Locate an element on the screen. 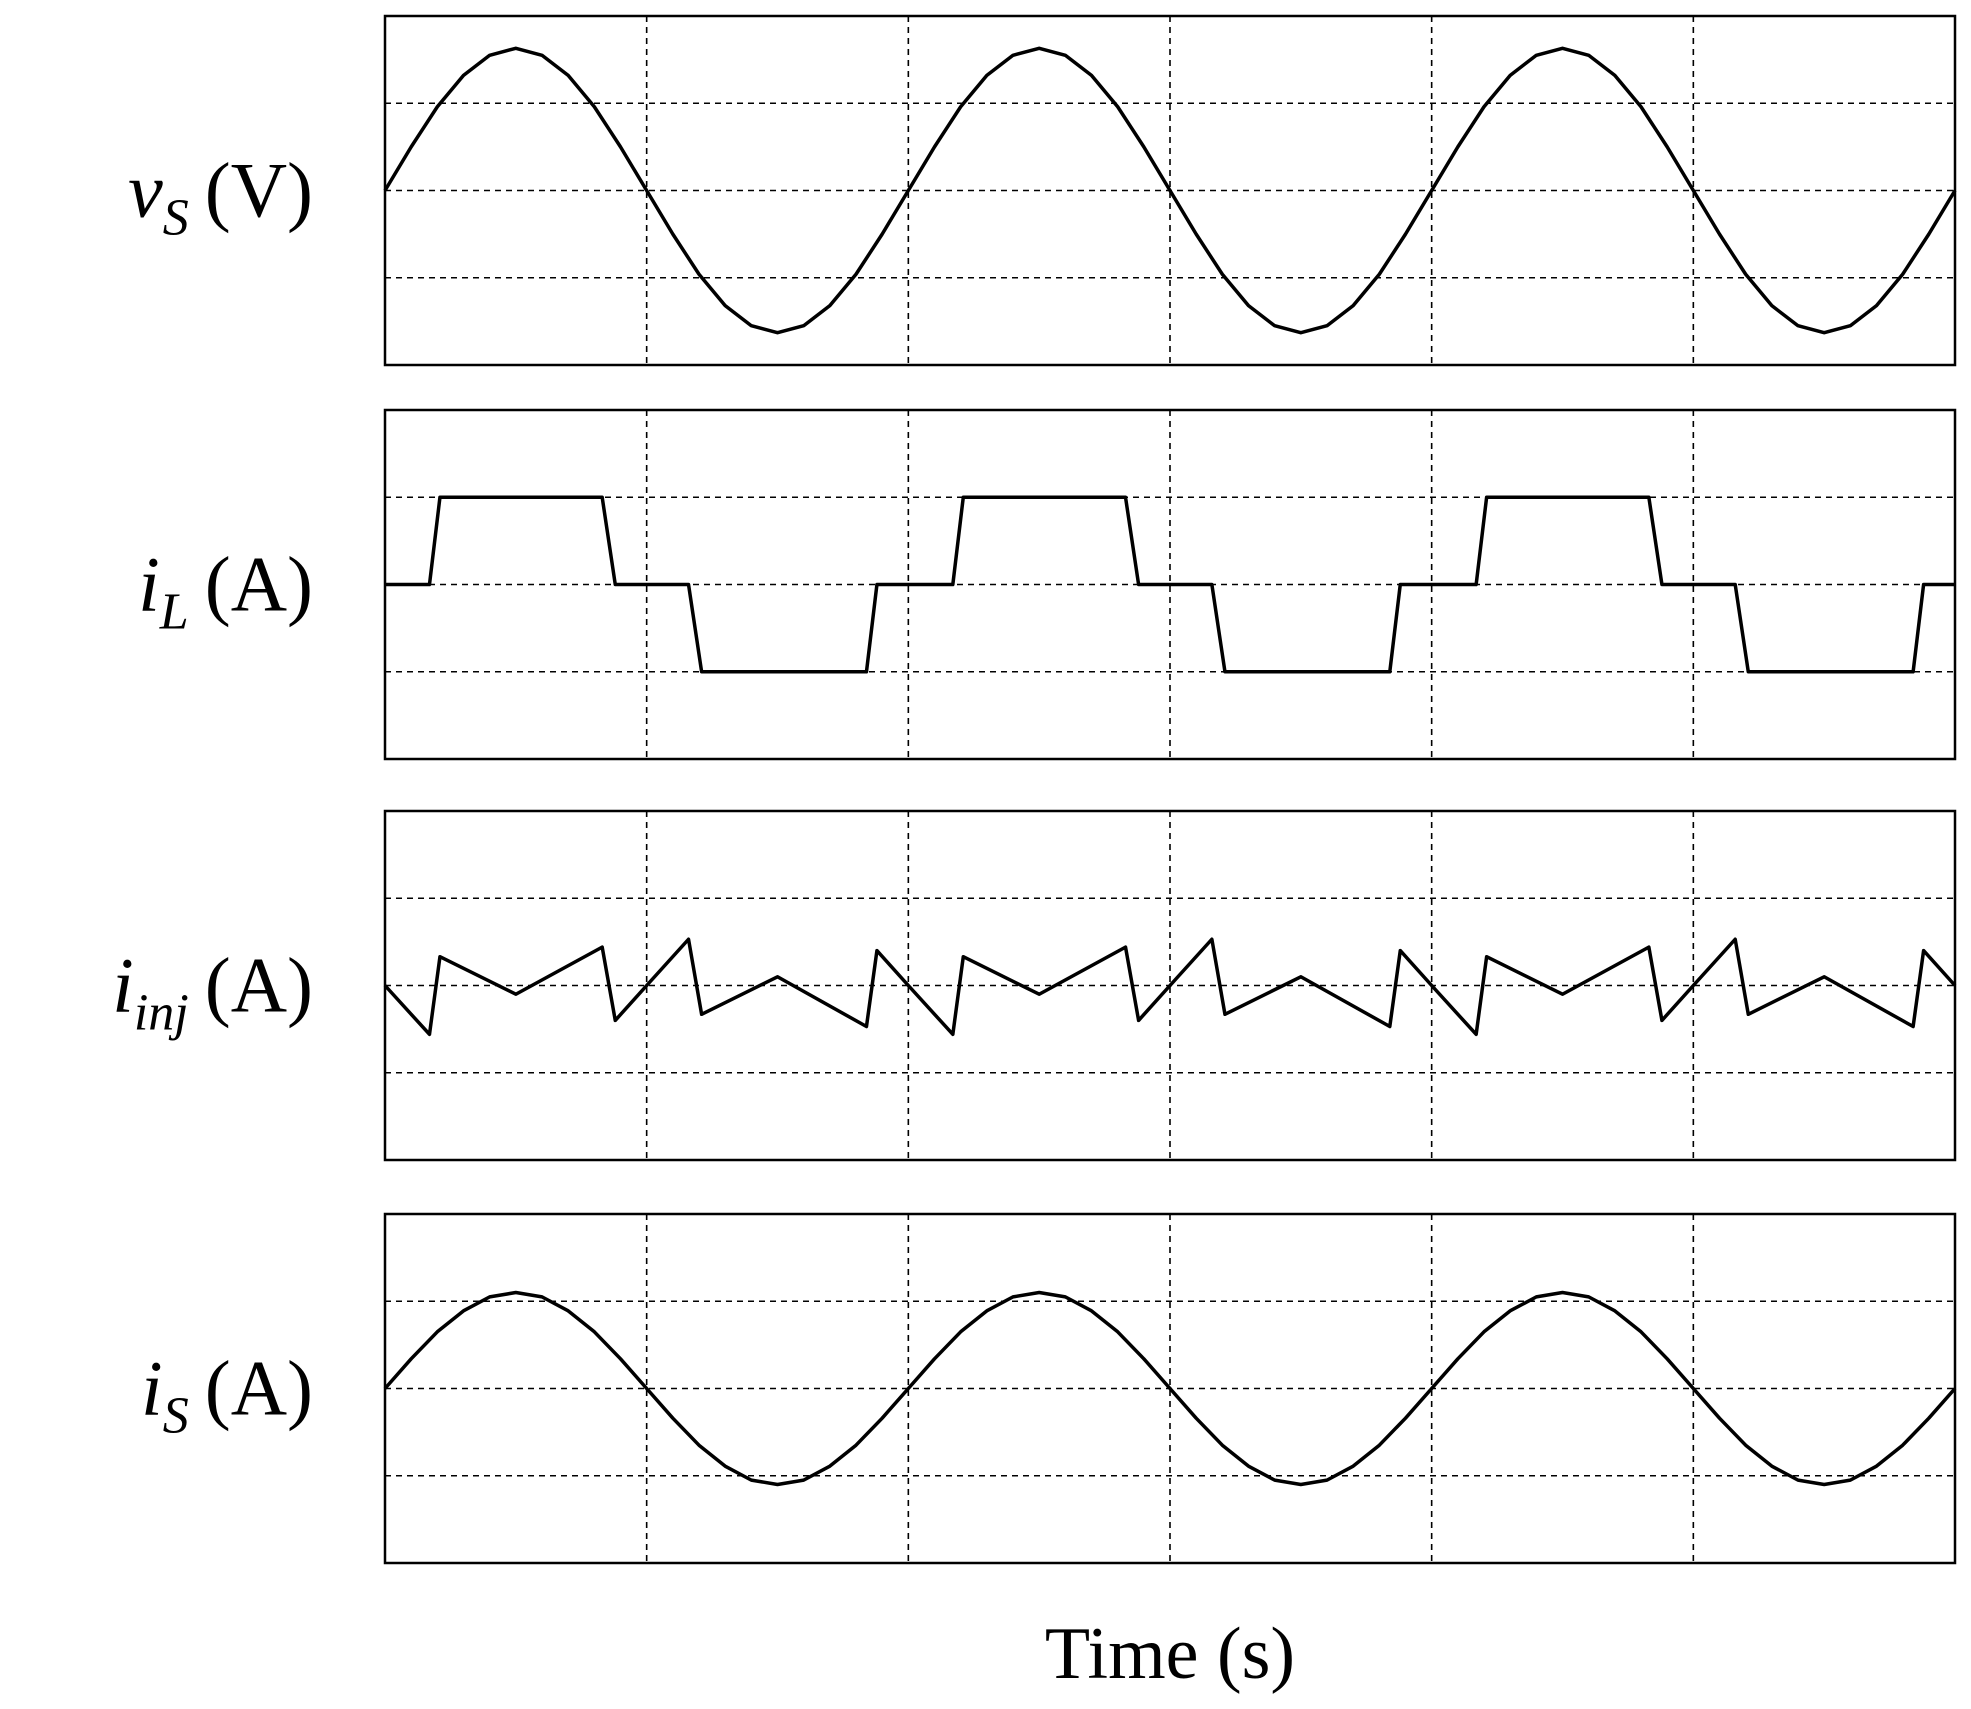  label-subscript: L is located at coordinates (174, 612).